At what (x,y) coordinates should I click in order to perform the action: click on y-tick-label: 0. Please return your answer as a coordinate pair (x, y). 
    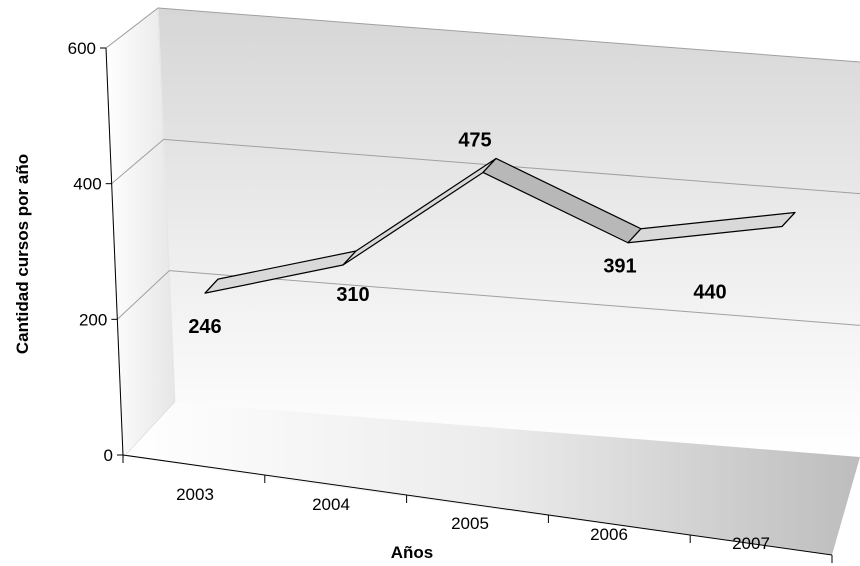
    Looking at the image, I should click on (108, 455).